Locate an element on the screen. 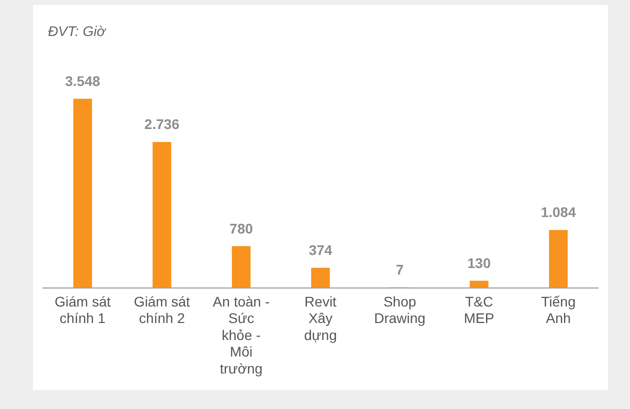  data-label: 3.548 is located at coordinates (82, 80).